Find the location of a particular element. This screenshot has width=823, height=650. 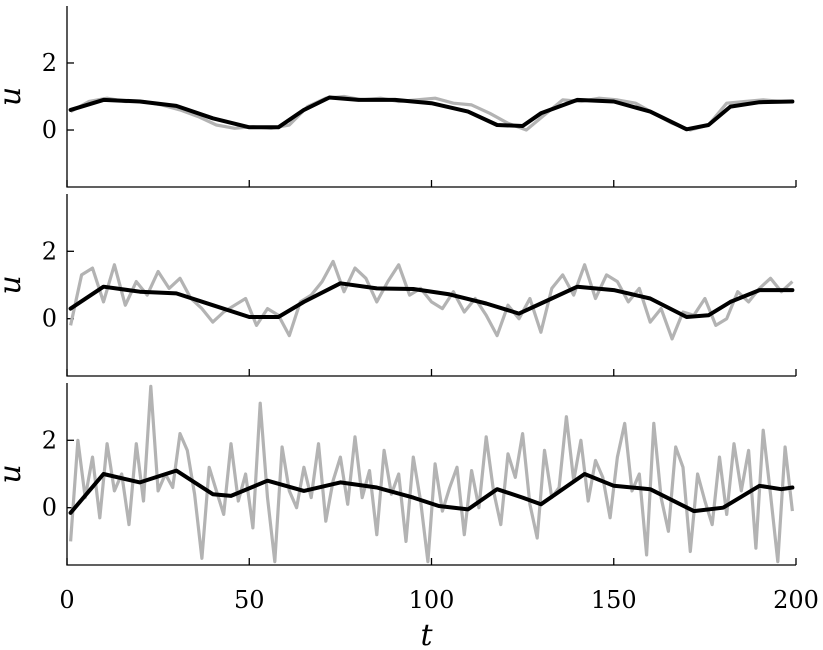

x-tick-label: 150 is located at coordinates (614, 600).